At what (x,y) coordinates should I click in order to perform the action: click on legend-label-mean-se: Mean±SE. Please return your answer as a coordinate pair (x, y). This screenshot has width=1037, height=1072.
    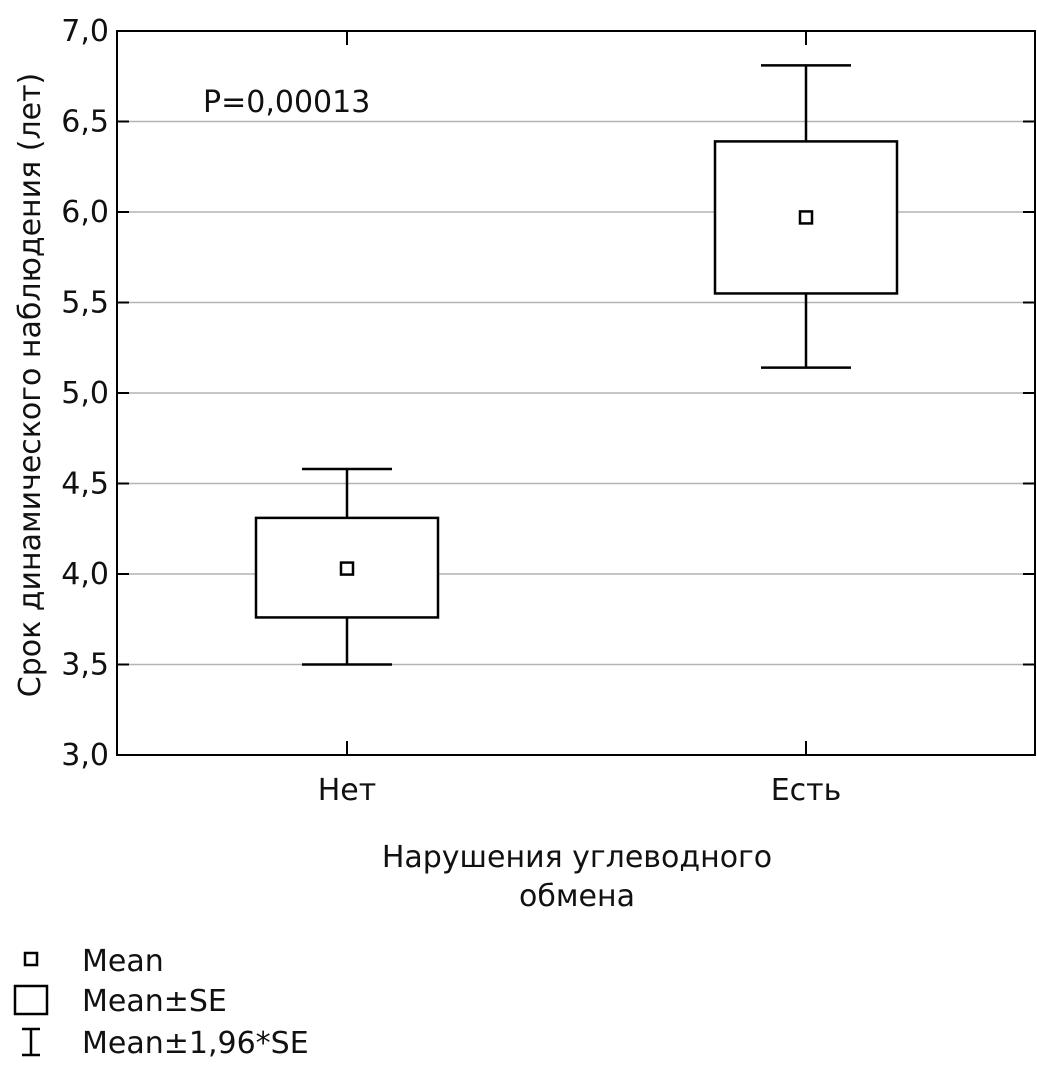
    Looking at the image, I should click on (154, 1001).